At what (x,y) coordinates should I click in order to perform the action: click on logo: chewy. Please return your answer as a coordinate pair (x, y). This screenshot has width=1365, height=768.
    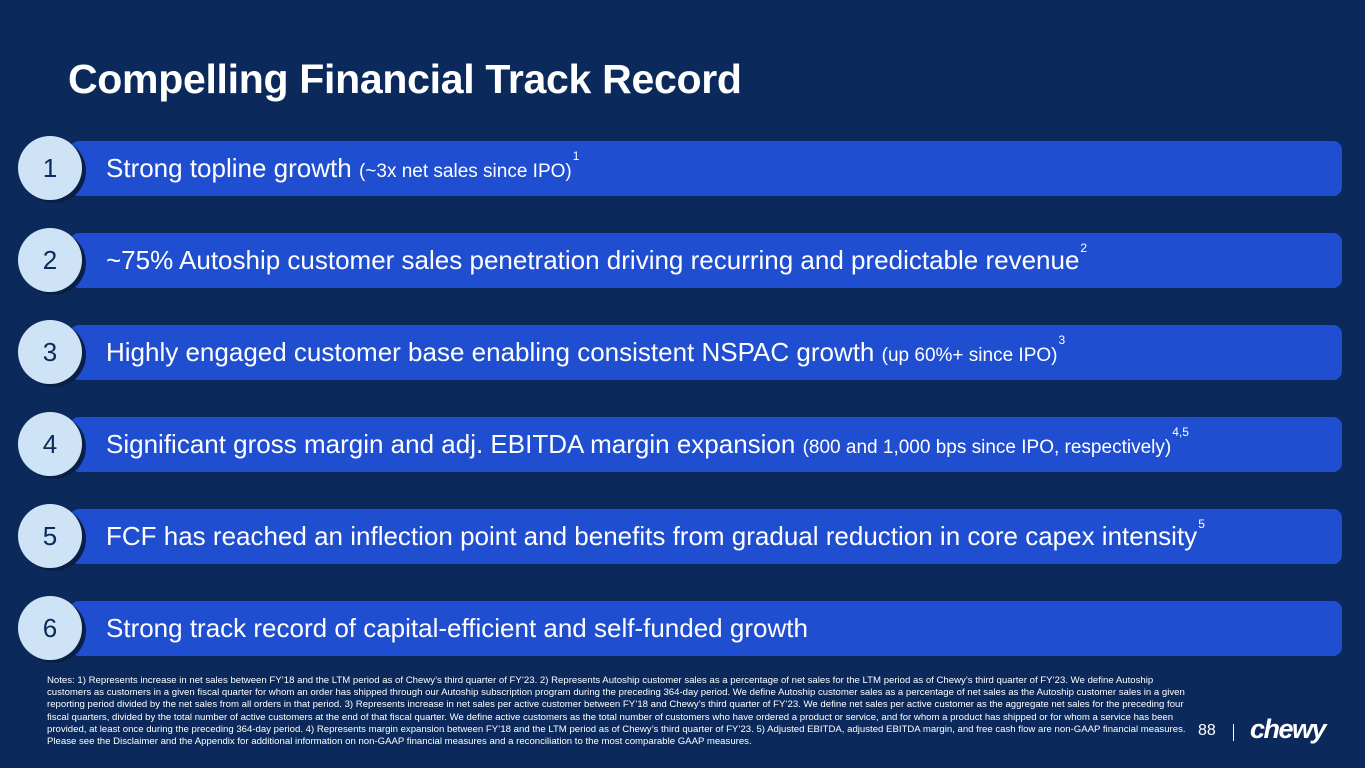
    Looking at the image, I should click on (1288, 729).